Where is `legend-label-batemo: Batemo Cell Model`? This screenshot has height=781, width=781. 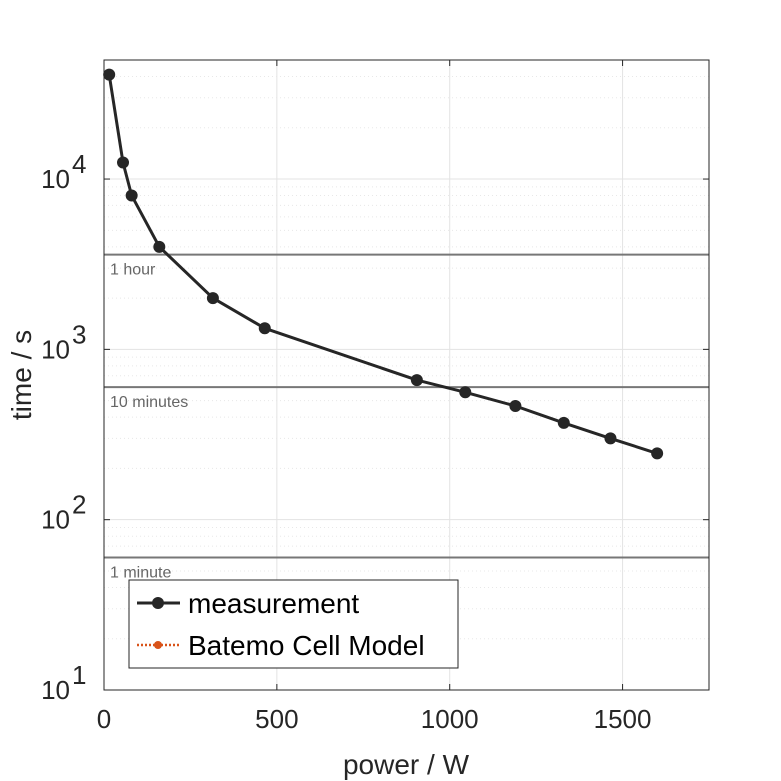 legend-label-batemo: Batemo Cell Model is located at coordinates (306, 645).